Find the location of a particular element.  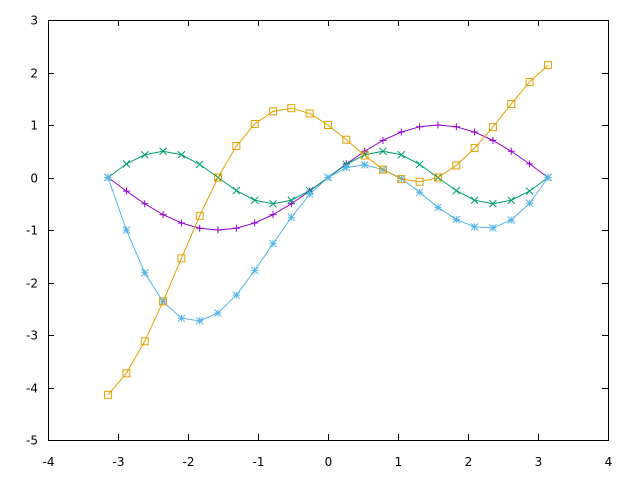

x-tick-label: 4 is located at coordinates (609, 462).